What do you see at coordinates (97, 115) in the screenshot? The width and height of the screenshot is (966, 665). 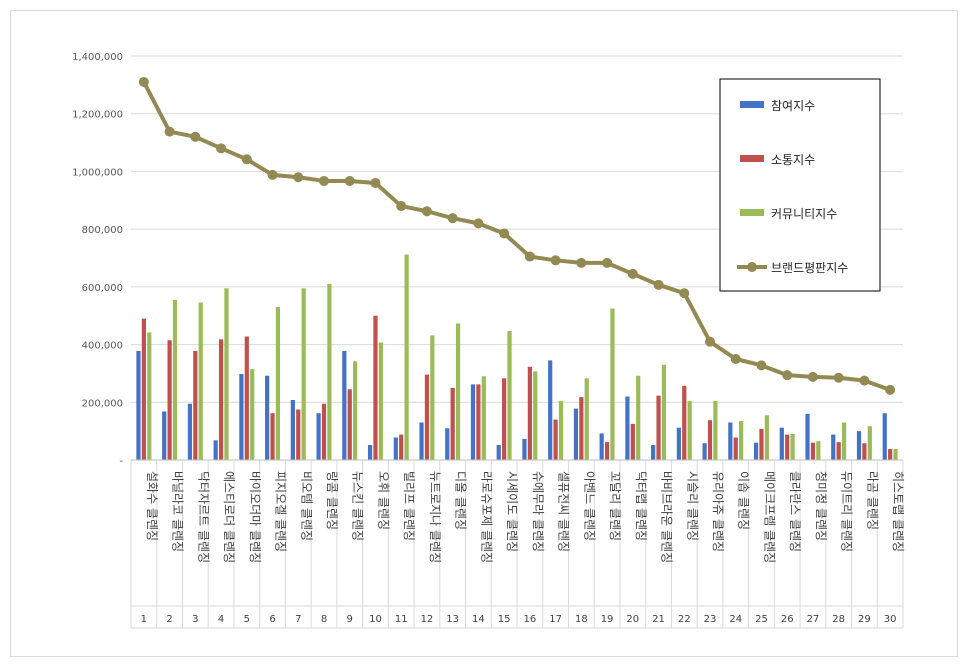 I see `y-tick-label: 1,200,000` at bounding box center [97, 115].